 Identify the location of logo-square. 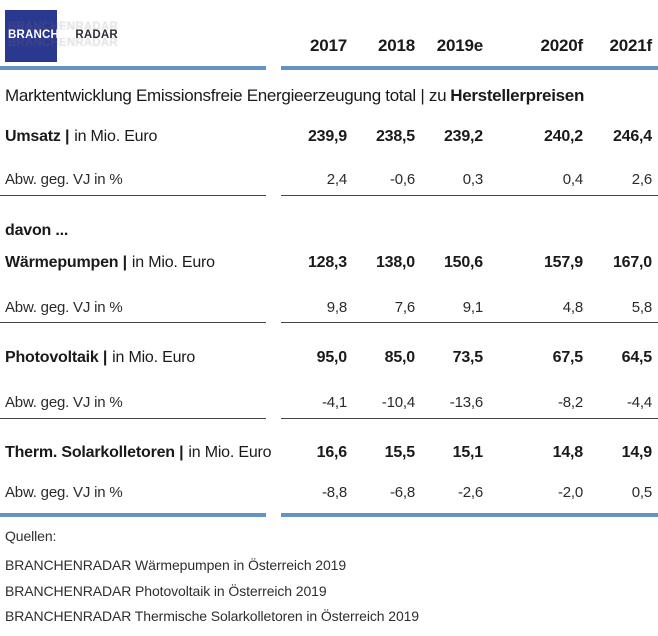
(31, 36).